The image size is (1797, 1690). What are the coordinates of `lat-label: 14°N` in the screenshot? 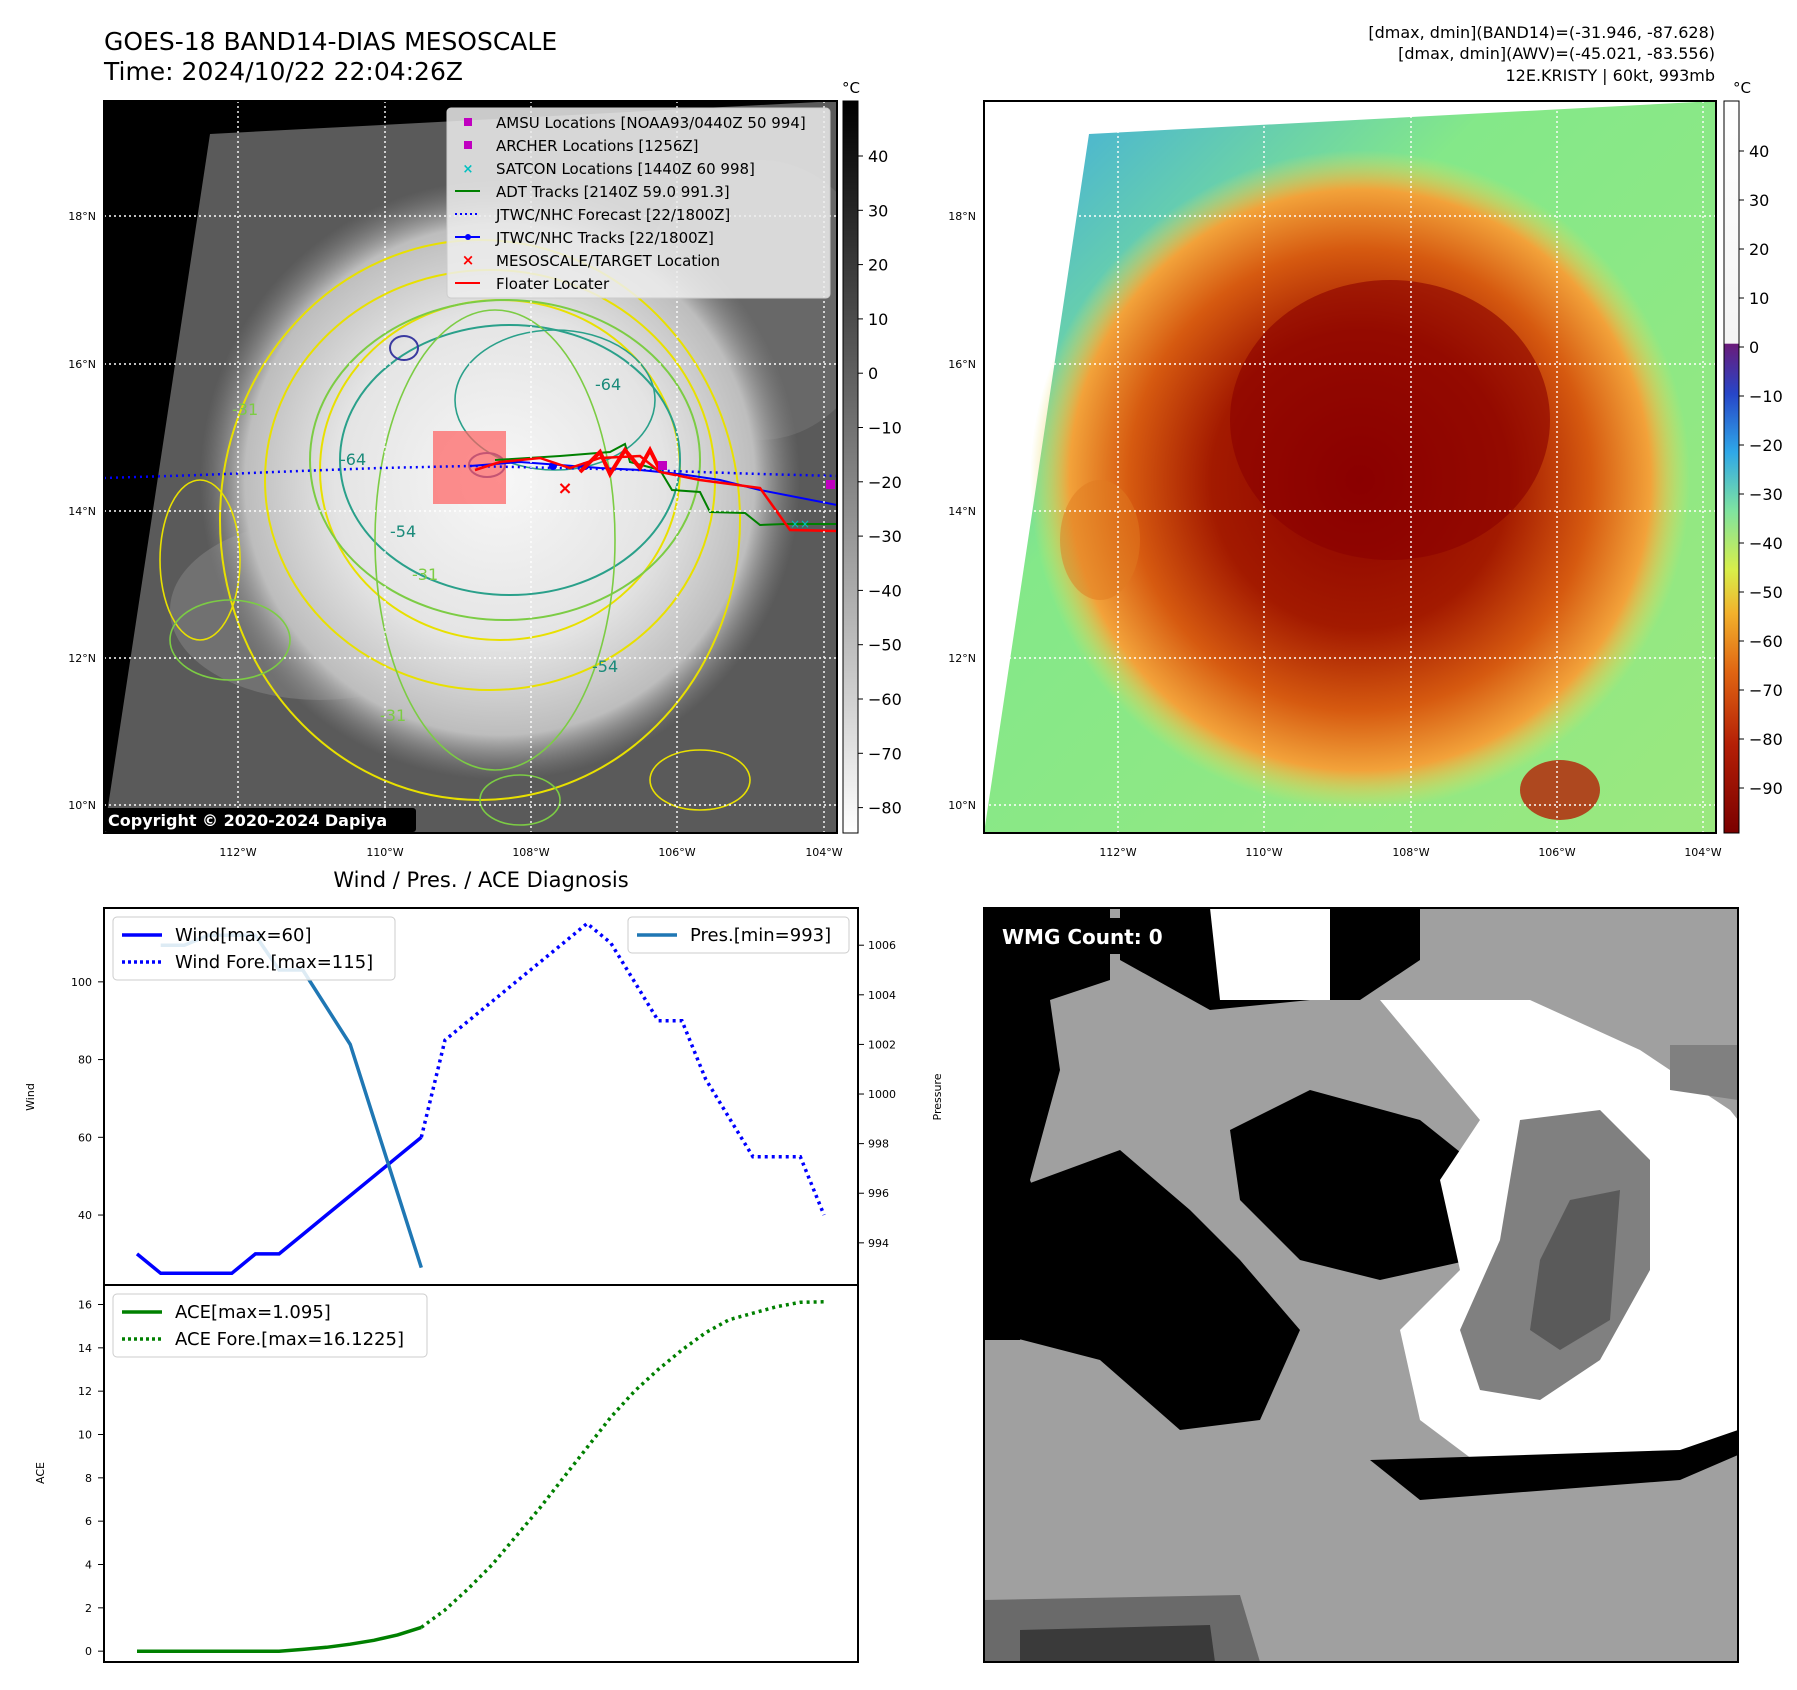 It's located at (82, 511).